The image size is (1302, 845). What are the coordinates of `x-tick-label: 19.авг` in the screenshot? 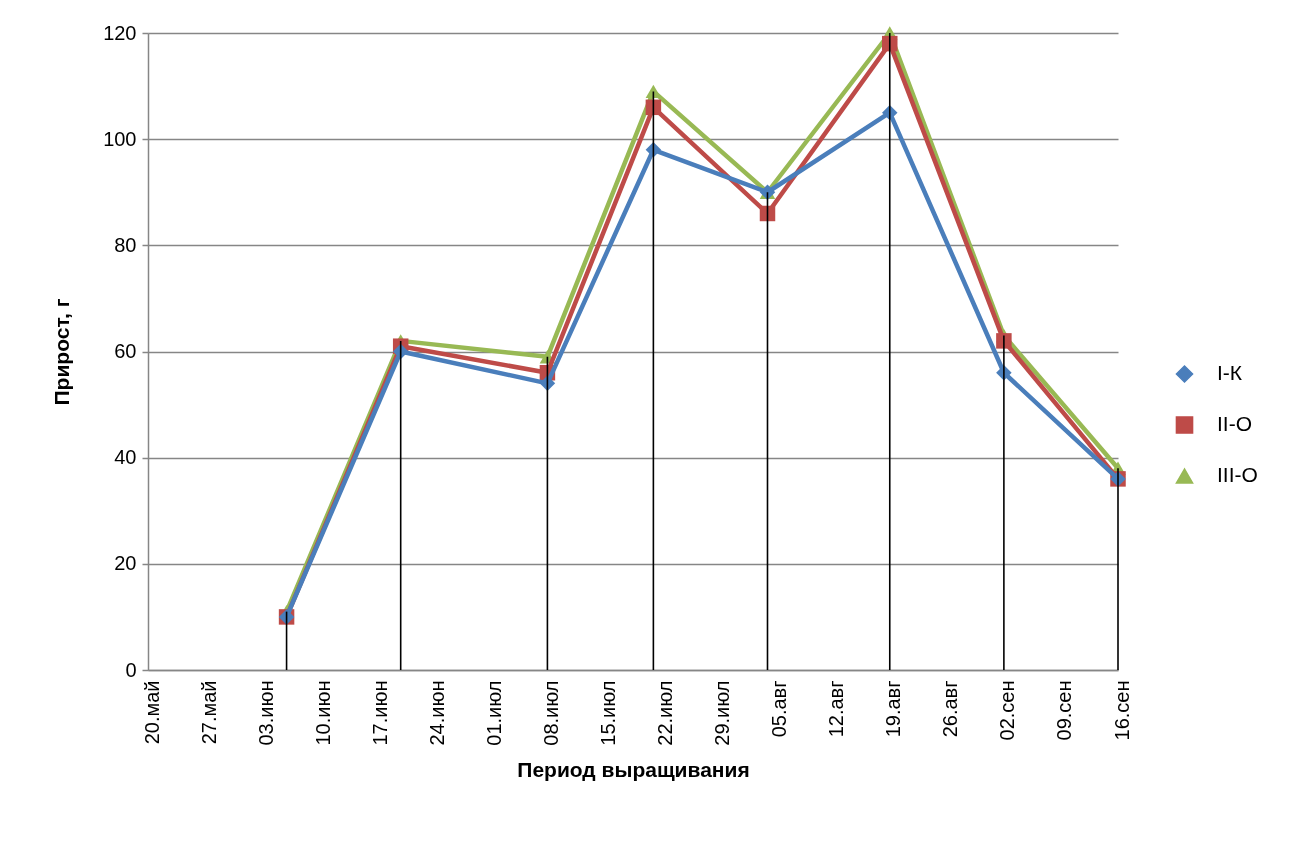 It's located at (893, 709).